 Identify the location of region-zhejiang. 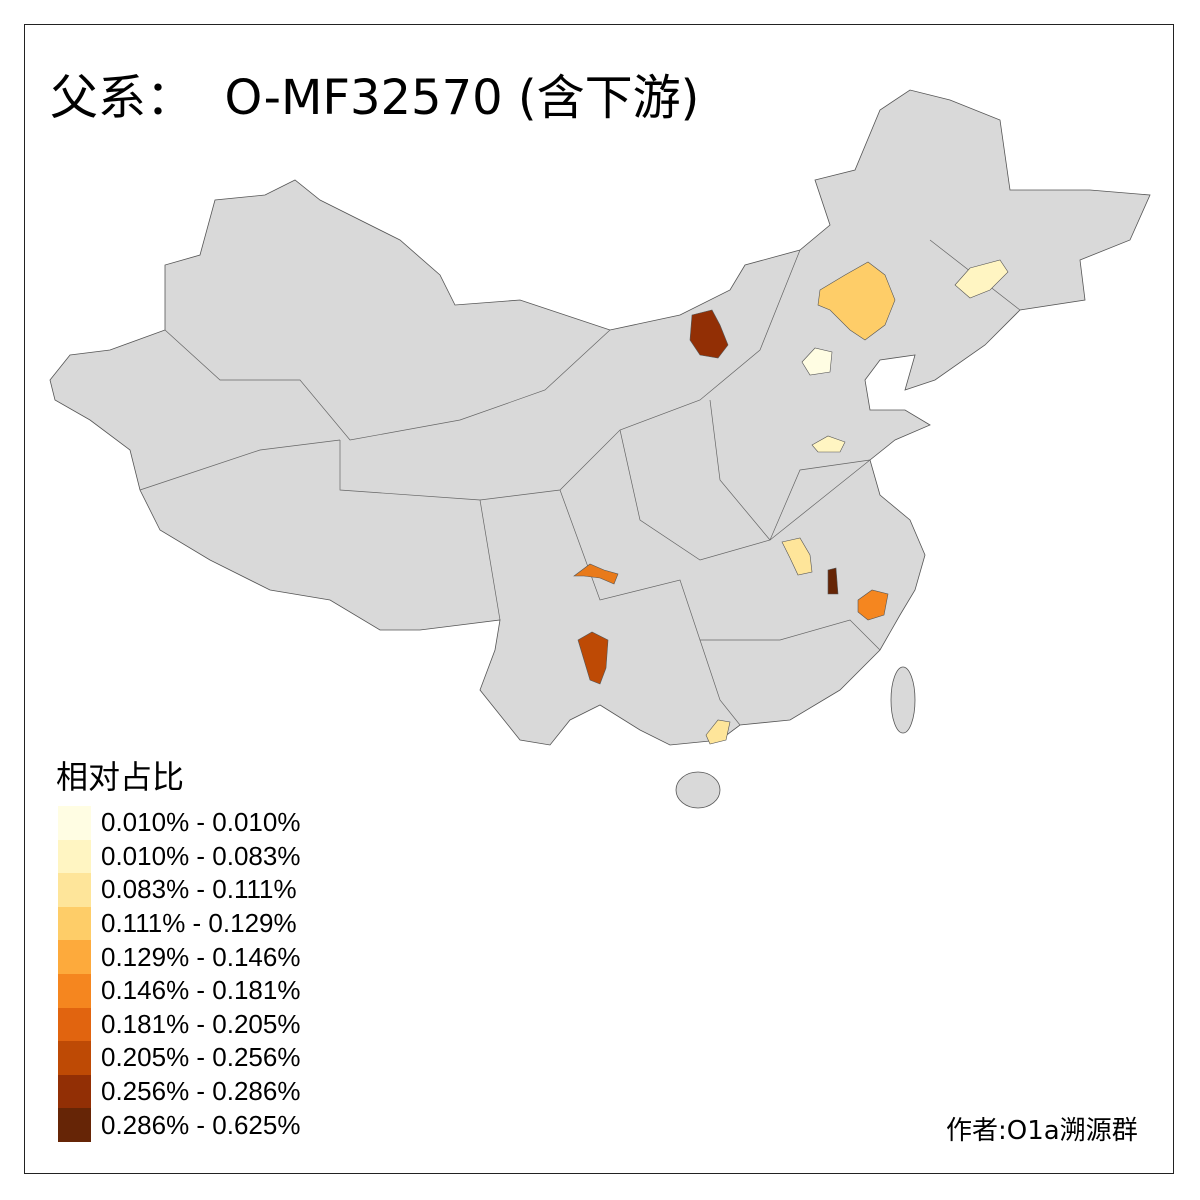
(873, 605).